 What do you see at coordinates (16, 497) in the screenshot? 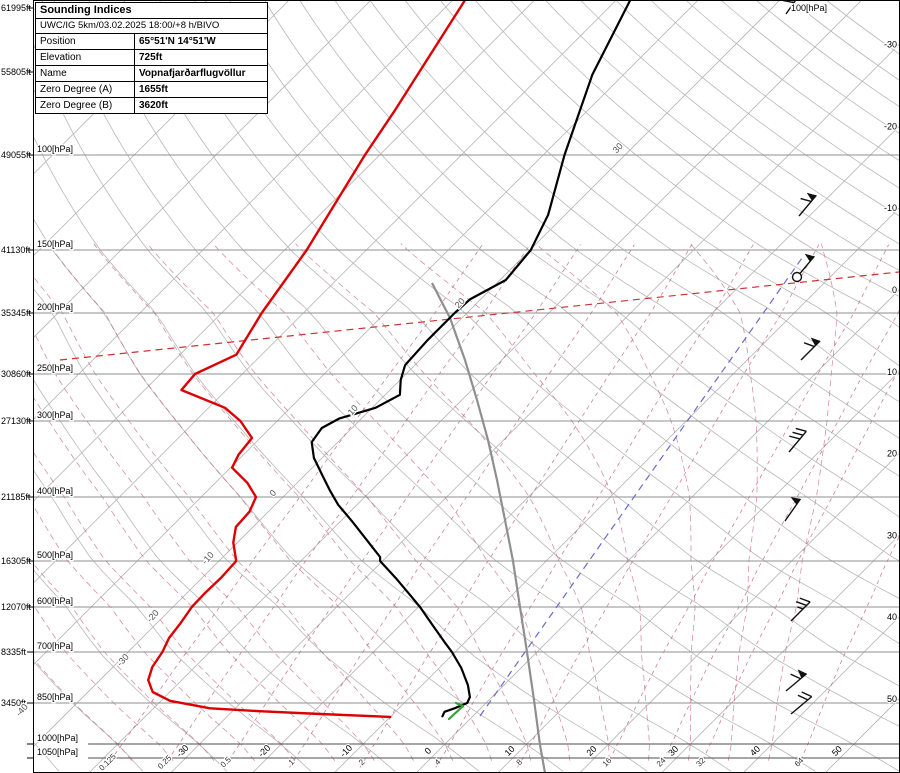
I see `altitude-label: 21185ft` at bounding box center [16, 497].